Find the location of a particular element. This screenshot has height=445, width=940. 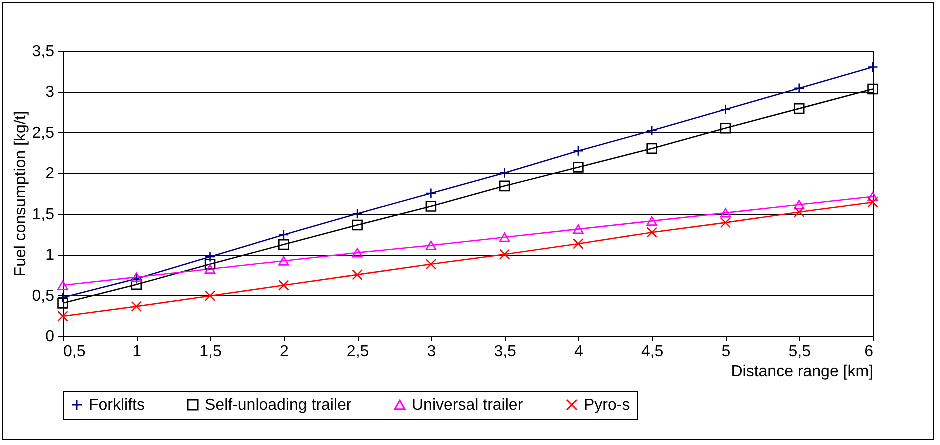

x-tick-label: 4 is located at coordinates (579, 352).